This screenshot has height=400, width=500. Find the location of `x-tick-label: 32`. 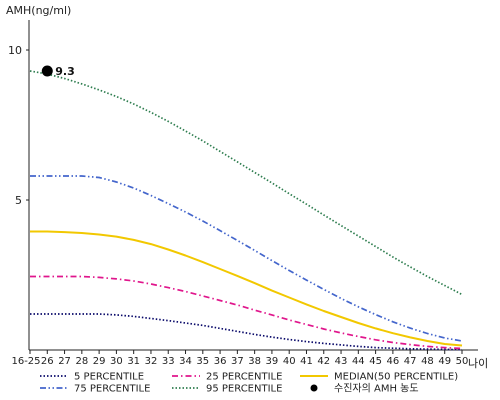

x-tick-label: 32 is located at coordinates (151, 361).